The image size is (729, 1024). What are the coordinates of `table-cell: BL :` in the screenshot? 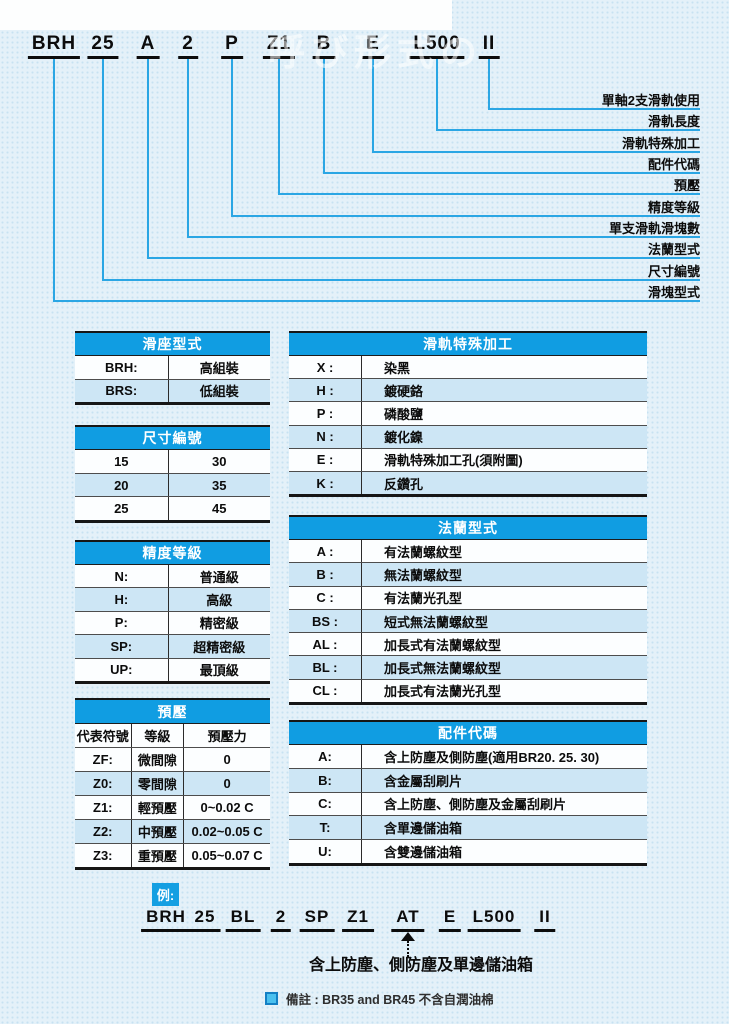 It's located at (325, 667).